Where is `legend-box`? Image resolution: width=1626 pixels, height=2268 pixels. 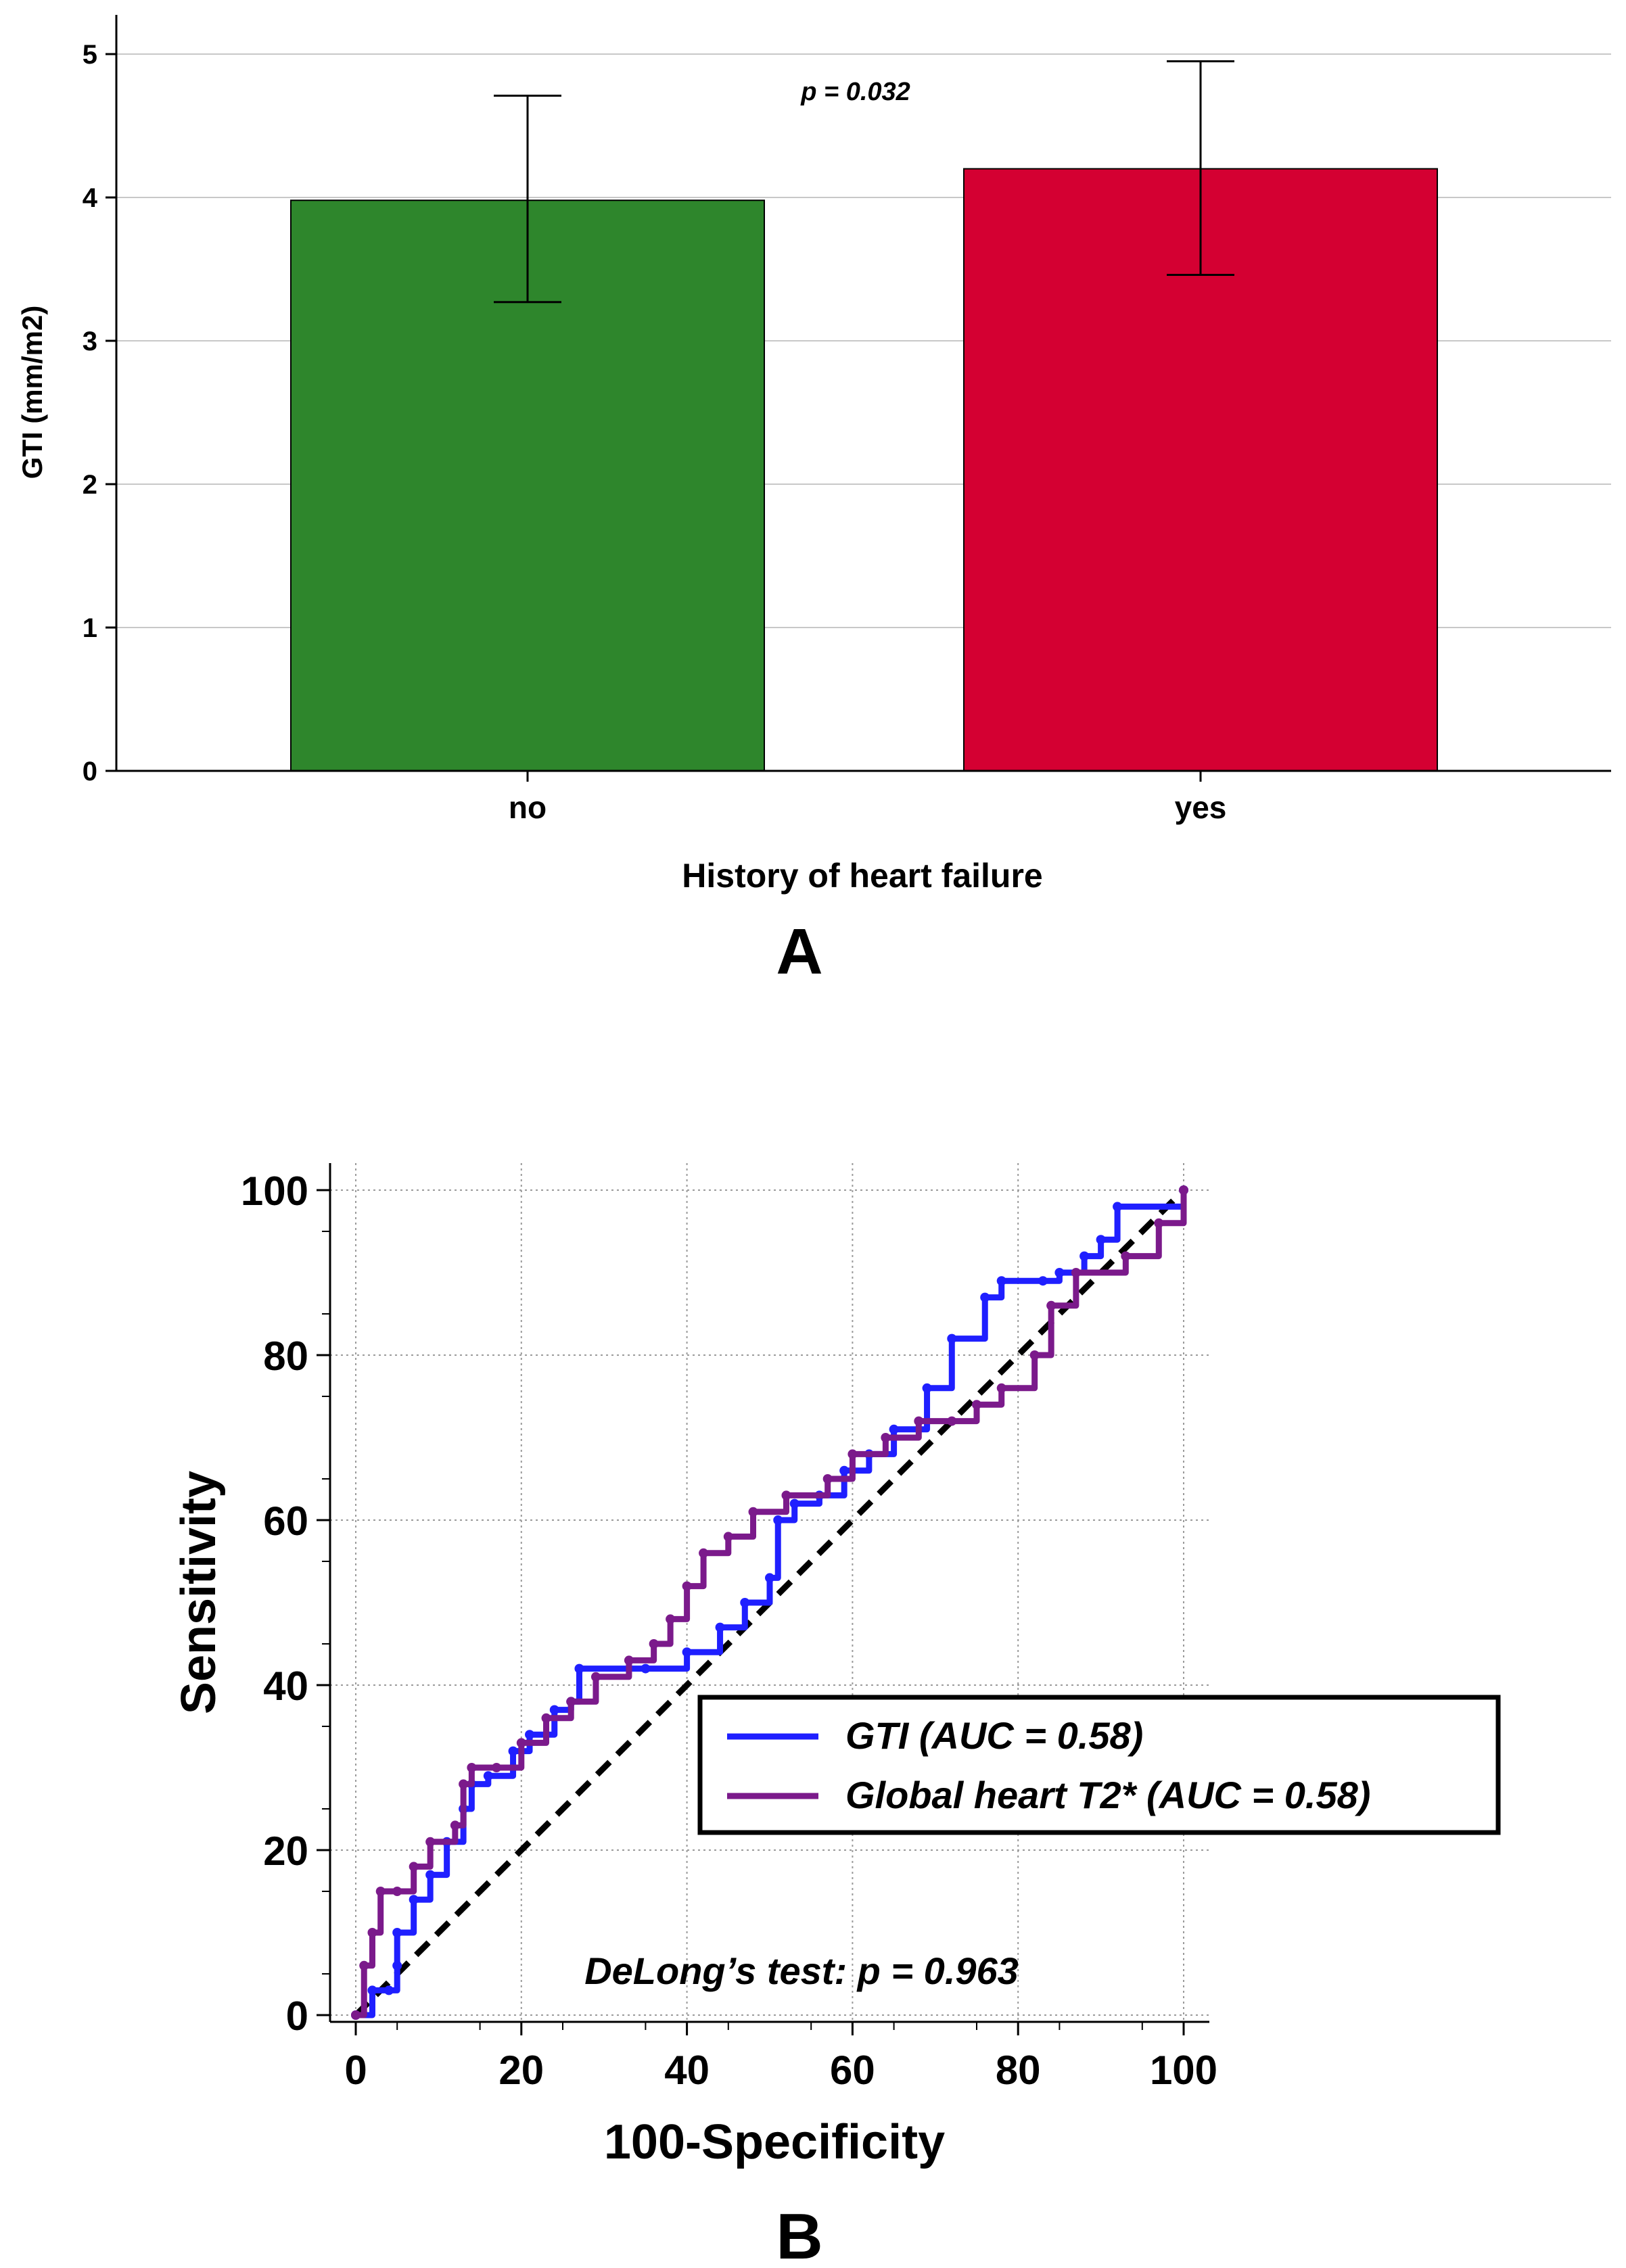 legend-box is located at coordinates (1099, 1765).